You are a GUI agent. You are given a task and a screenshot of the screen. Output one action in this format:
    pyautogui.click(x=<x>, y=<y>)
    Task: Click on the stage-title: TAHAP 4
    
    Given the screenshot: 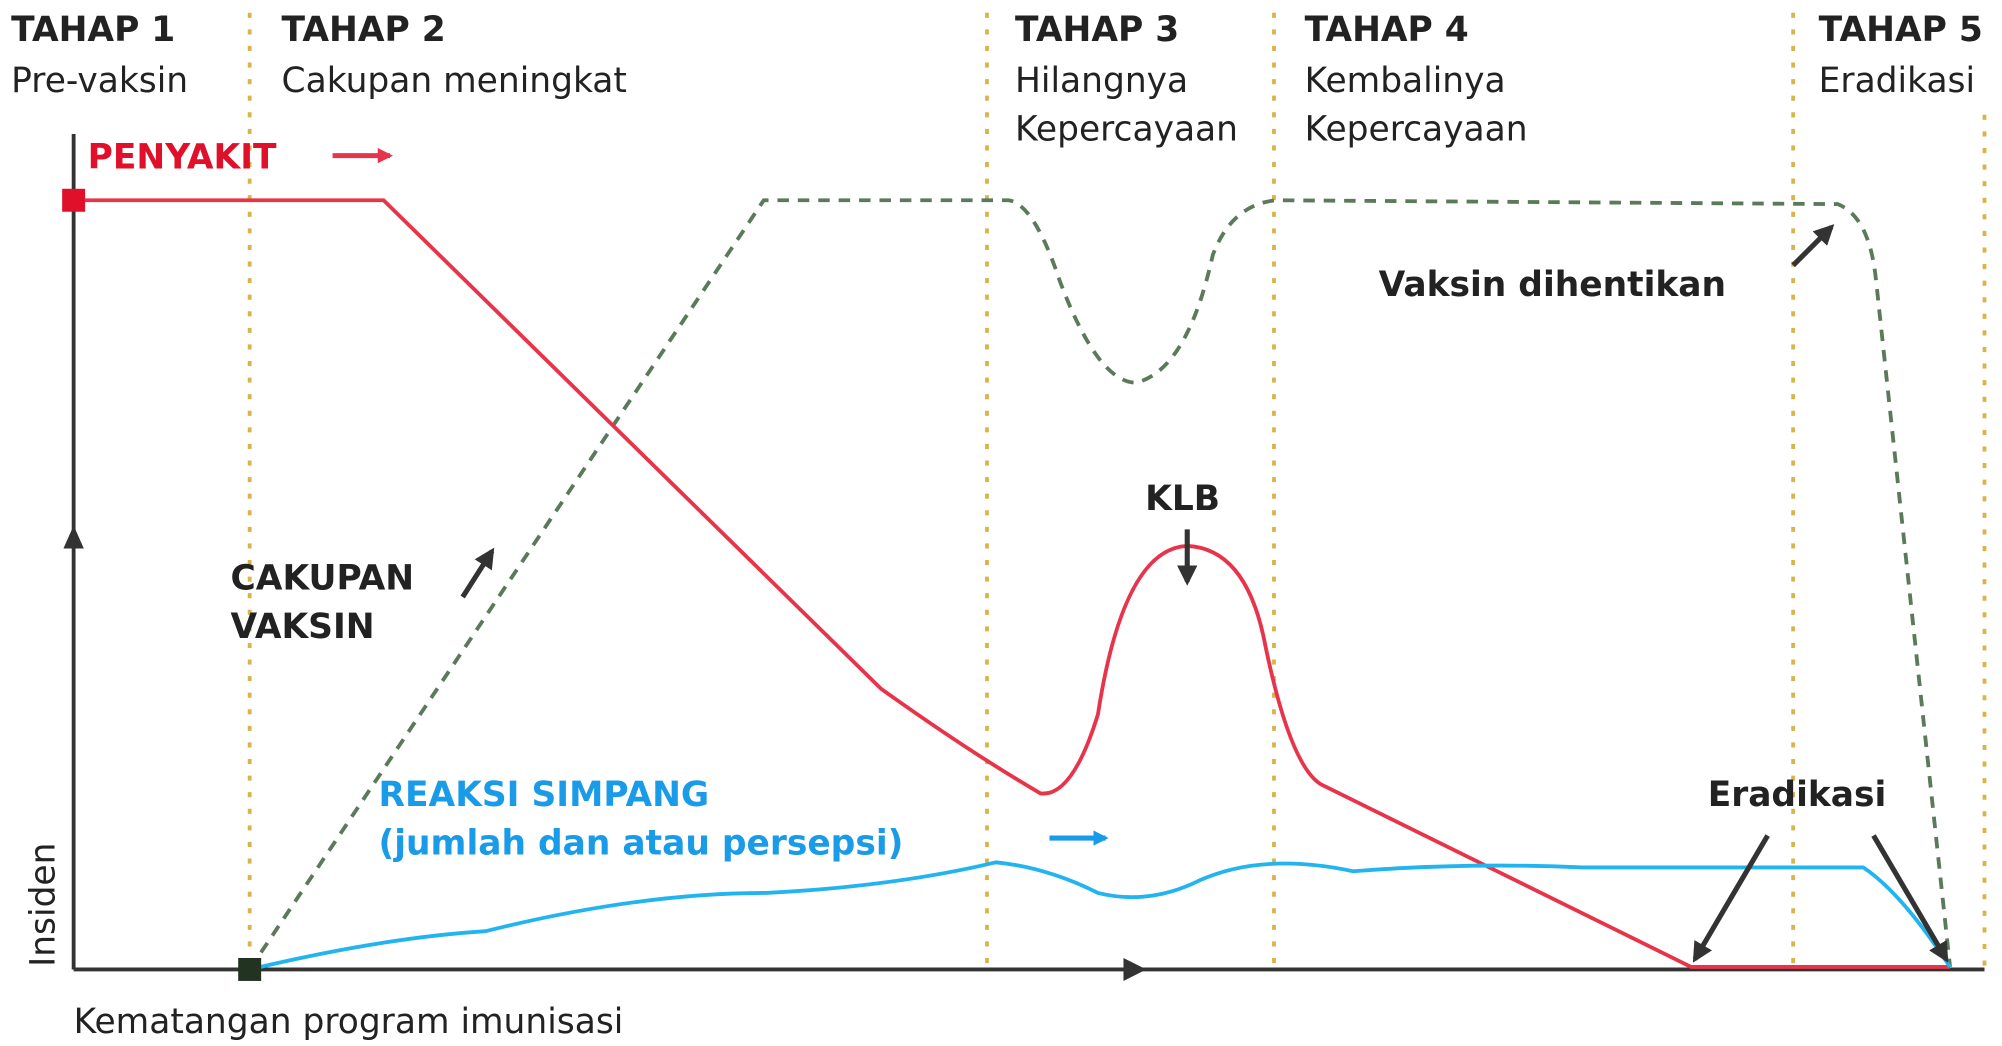 What is the action you would take?
    pyautogui.click(x=1387, y=30)
    